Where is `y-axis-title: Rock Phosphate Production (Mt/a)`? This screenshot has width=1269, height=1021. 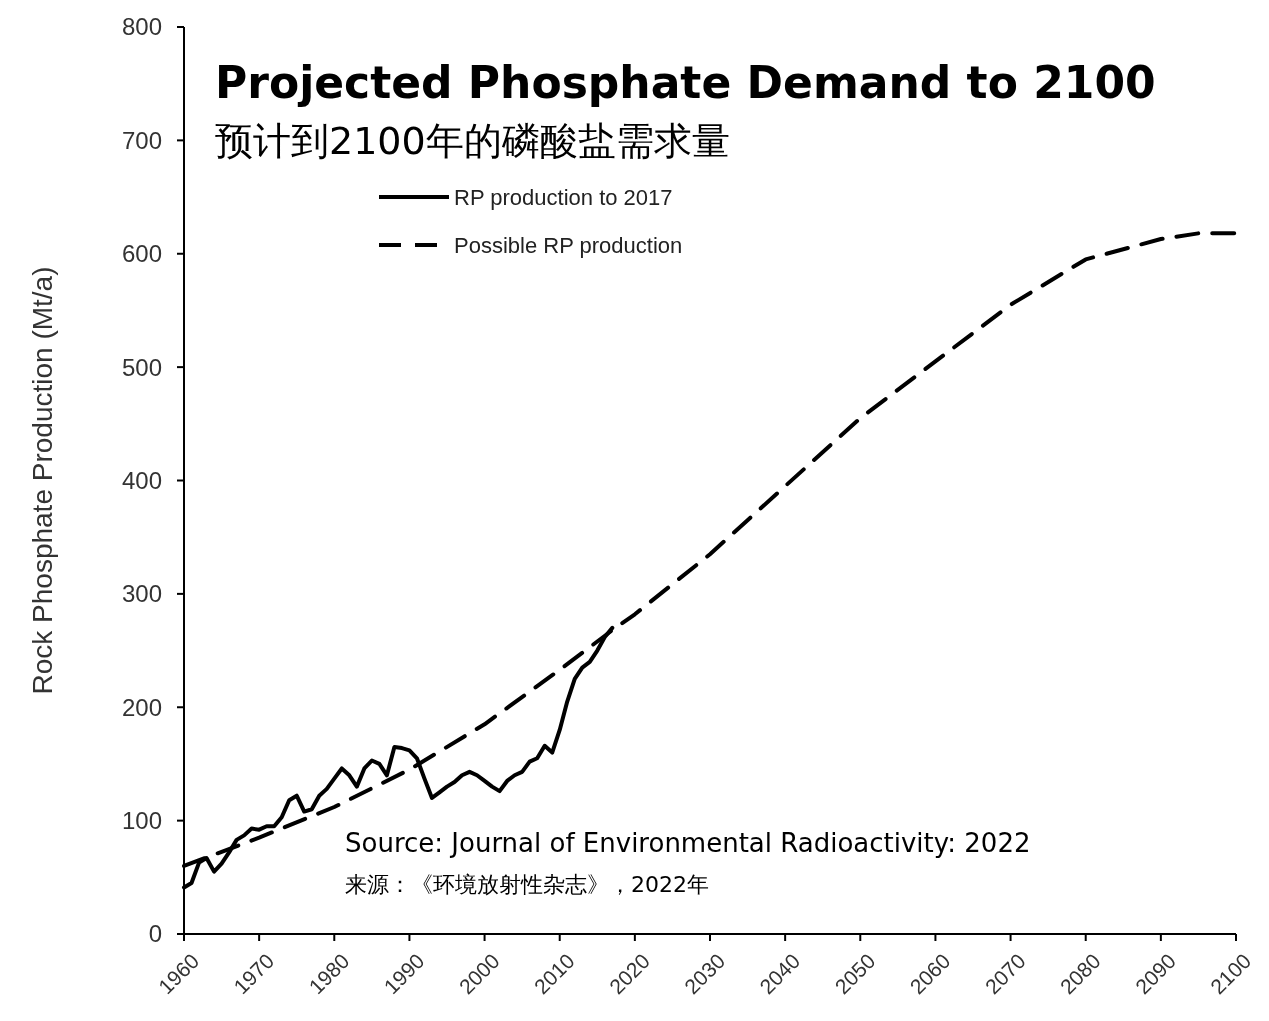
y-axis-title: Rock Phosphate Production (Mt/a) is located at coordinates (42, 480).